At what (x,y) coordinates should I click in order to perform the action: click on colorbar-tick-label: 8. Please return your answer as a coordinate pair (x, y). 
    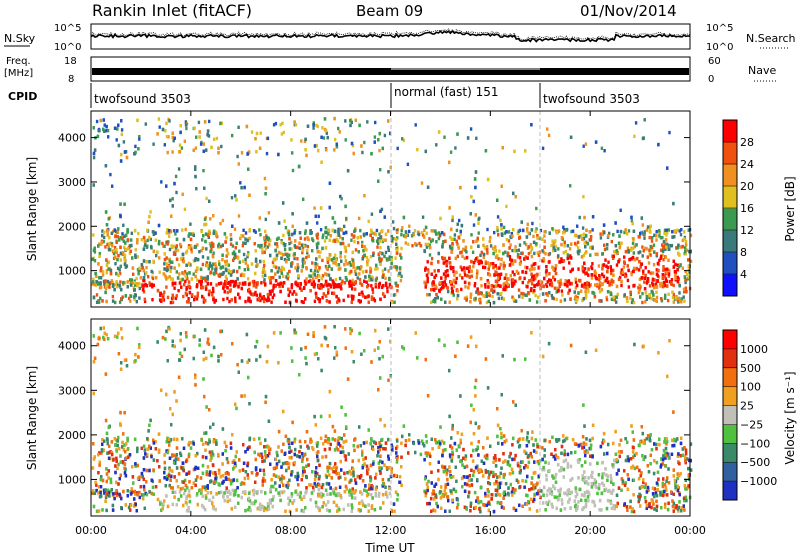
    Looking at the image, I should click on (743, 252).